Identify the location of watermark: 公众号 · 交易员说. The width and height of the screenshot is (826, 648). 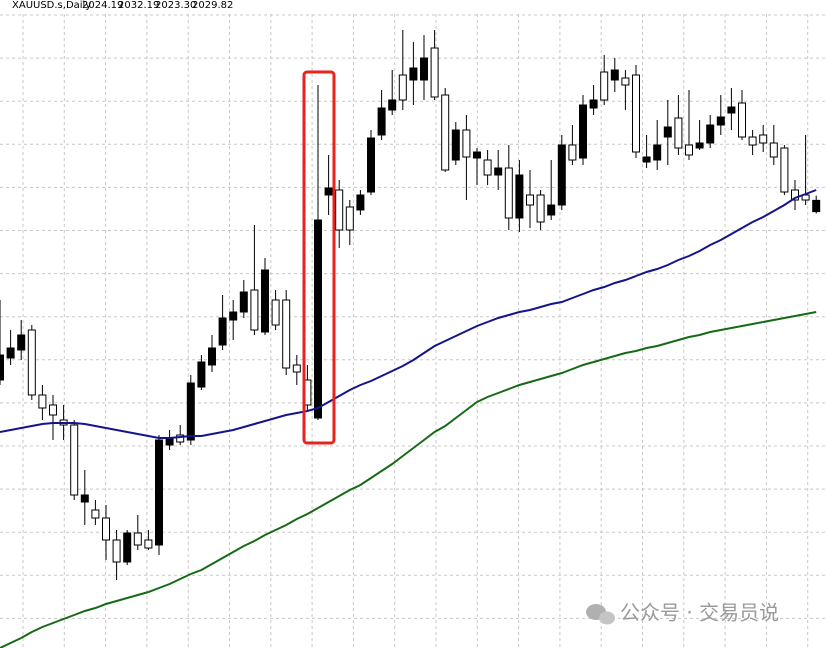
(699, 613).